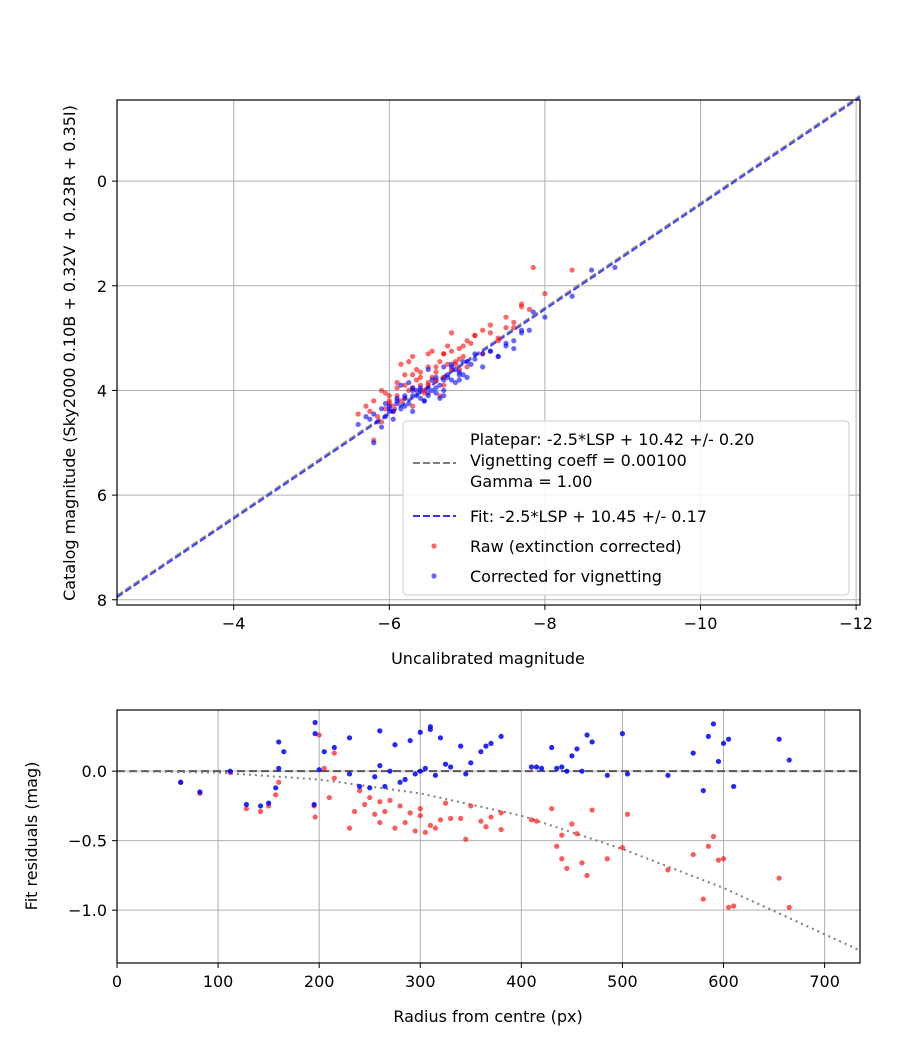  I want to click on top-x-axis-label: Uncalibrated magnitude, so click(488, 658).